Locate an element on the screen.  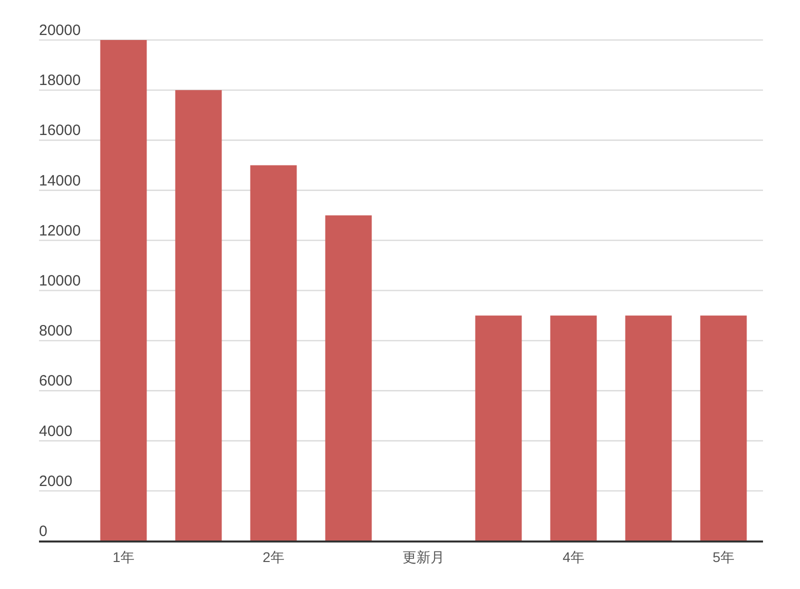
y-tick-label: 0 is located at coordinates (43, 531).